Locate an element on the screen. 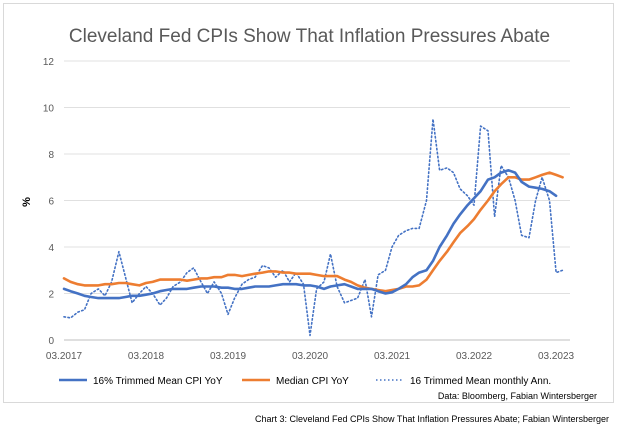 The height and width of the screenshot is (431, 619). x-tick-label: 03.2020 is located at coordinates (310, 356).